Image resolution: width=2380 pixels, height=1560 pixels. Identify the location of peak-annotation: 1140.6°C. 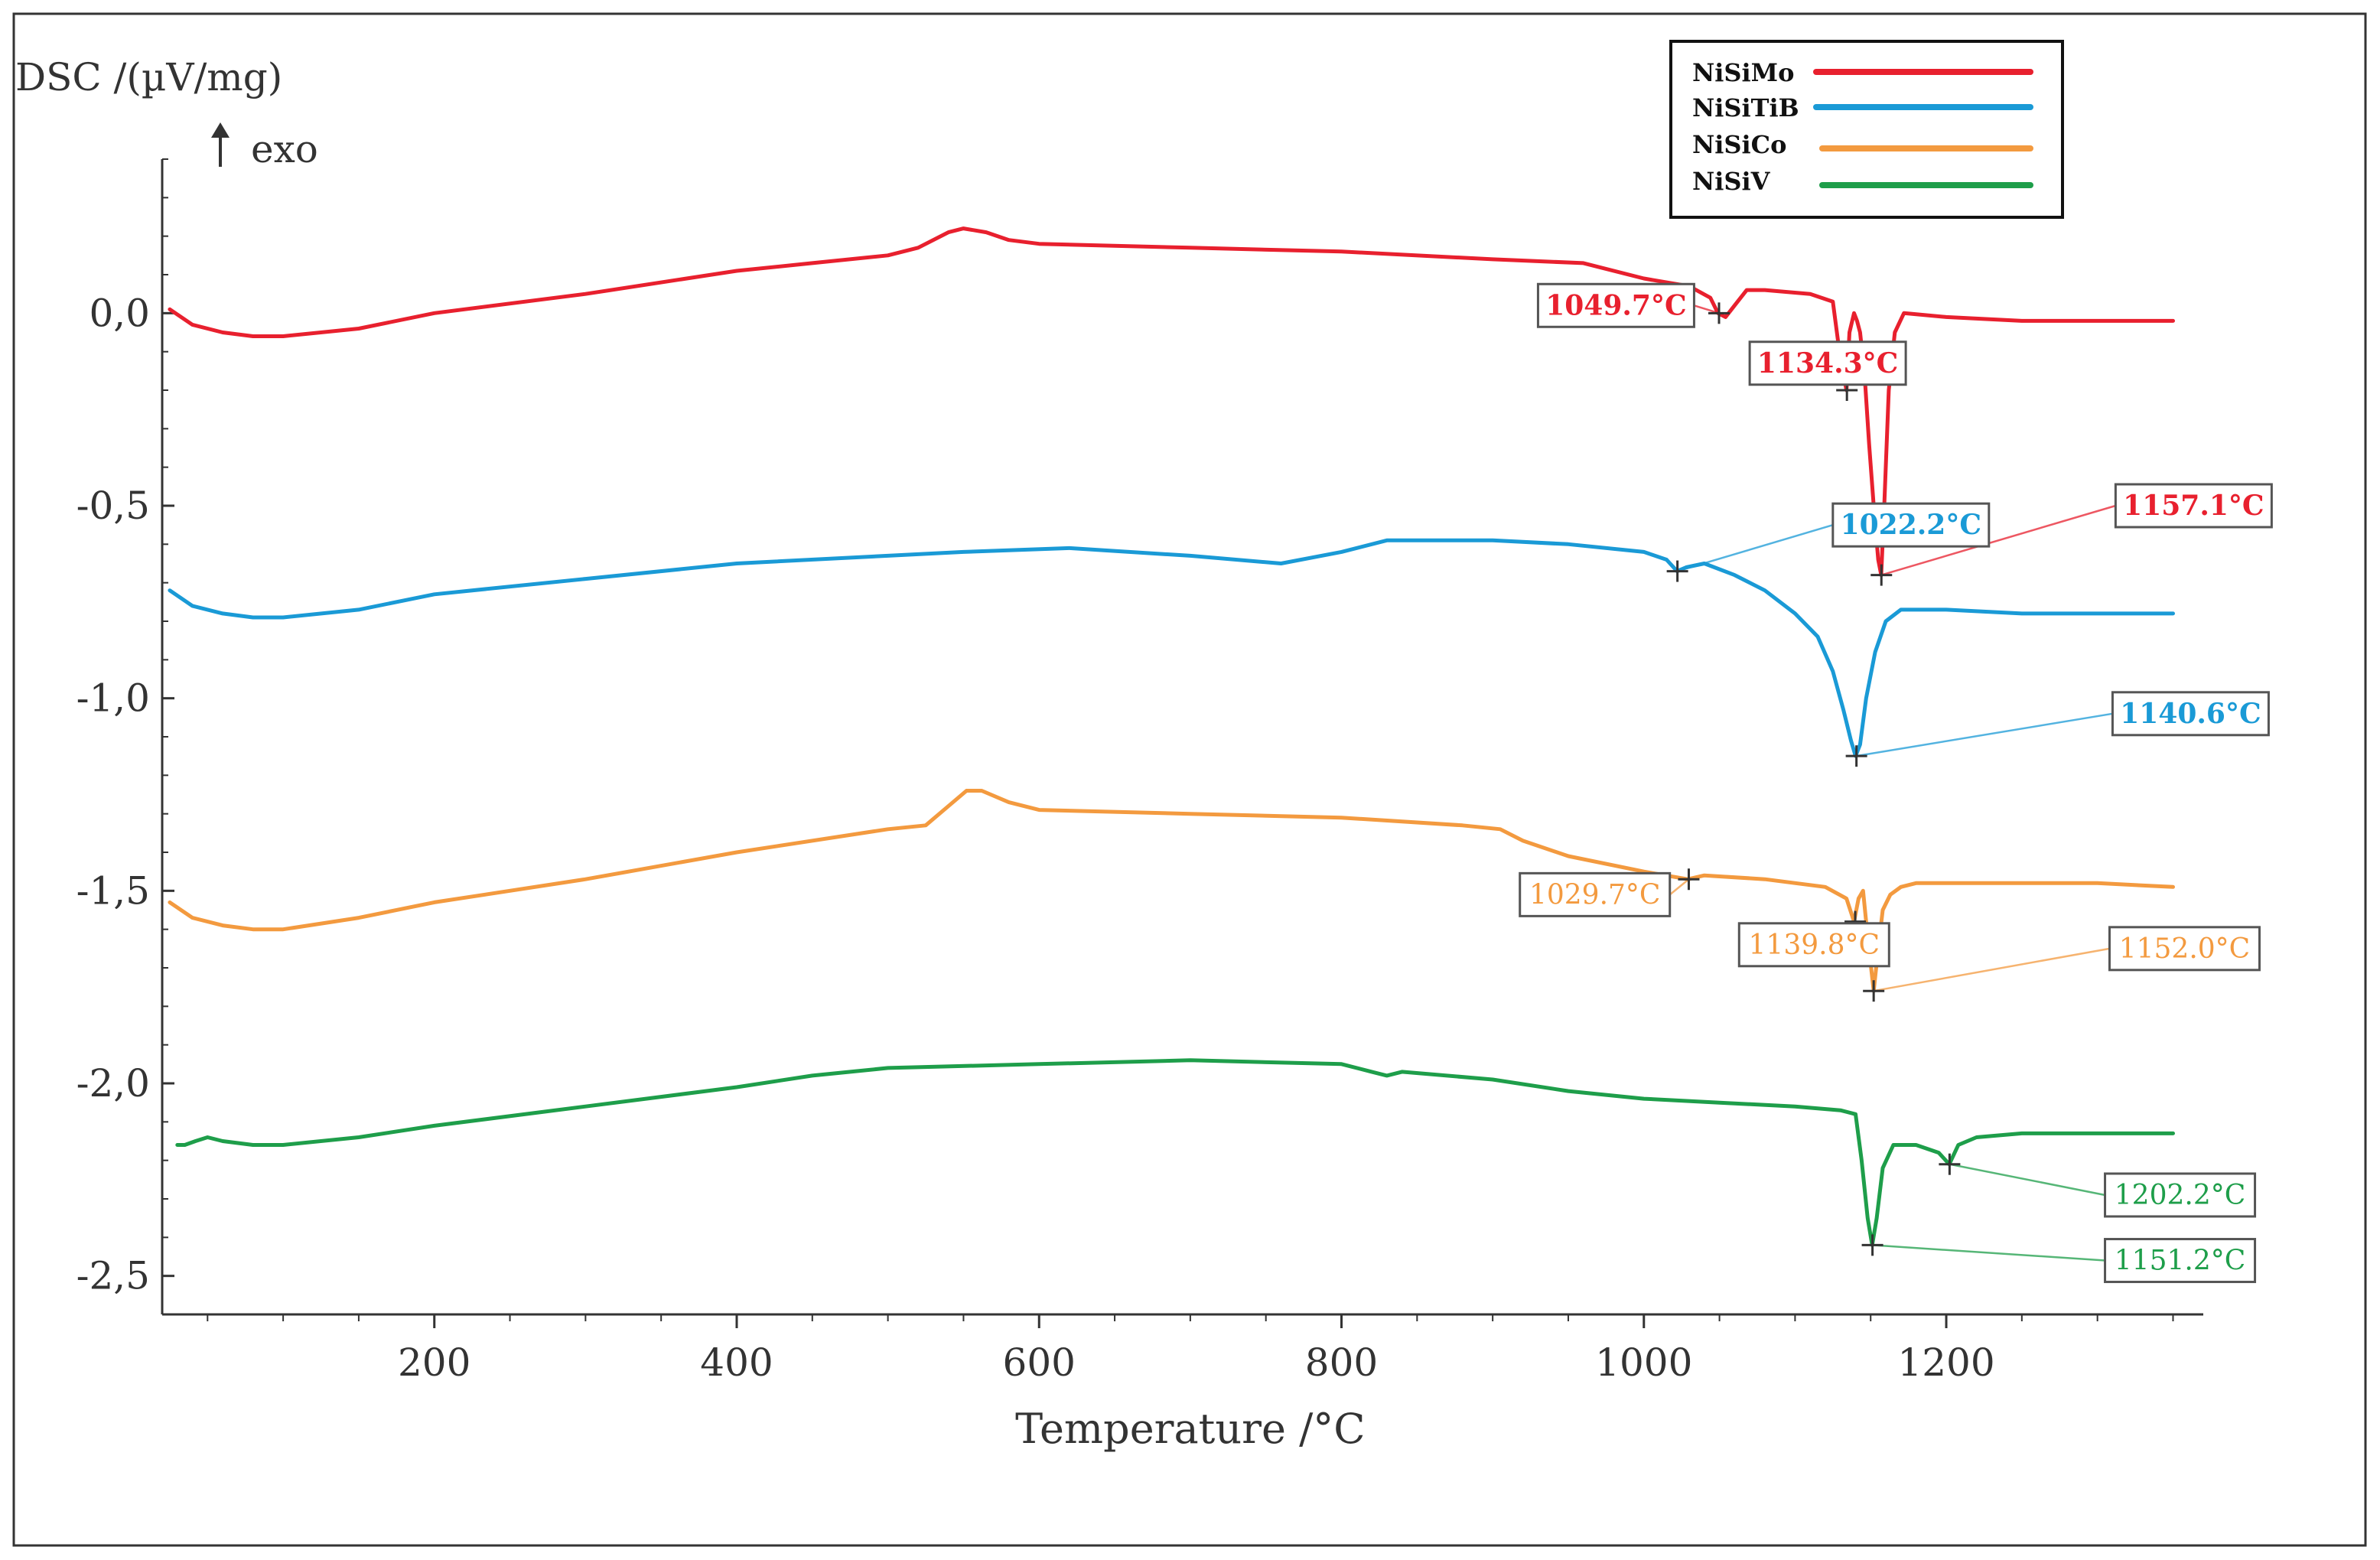
(2057, 729).